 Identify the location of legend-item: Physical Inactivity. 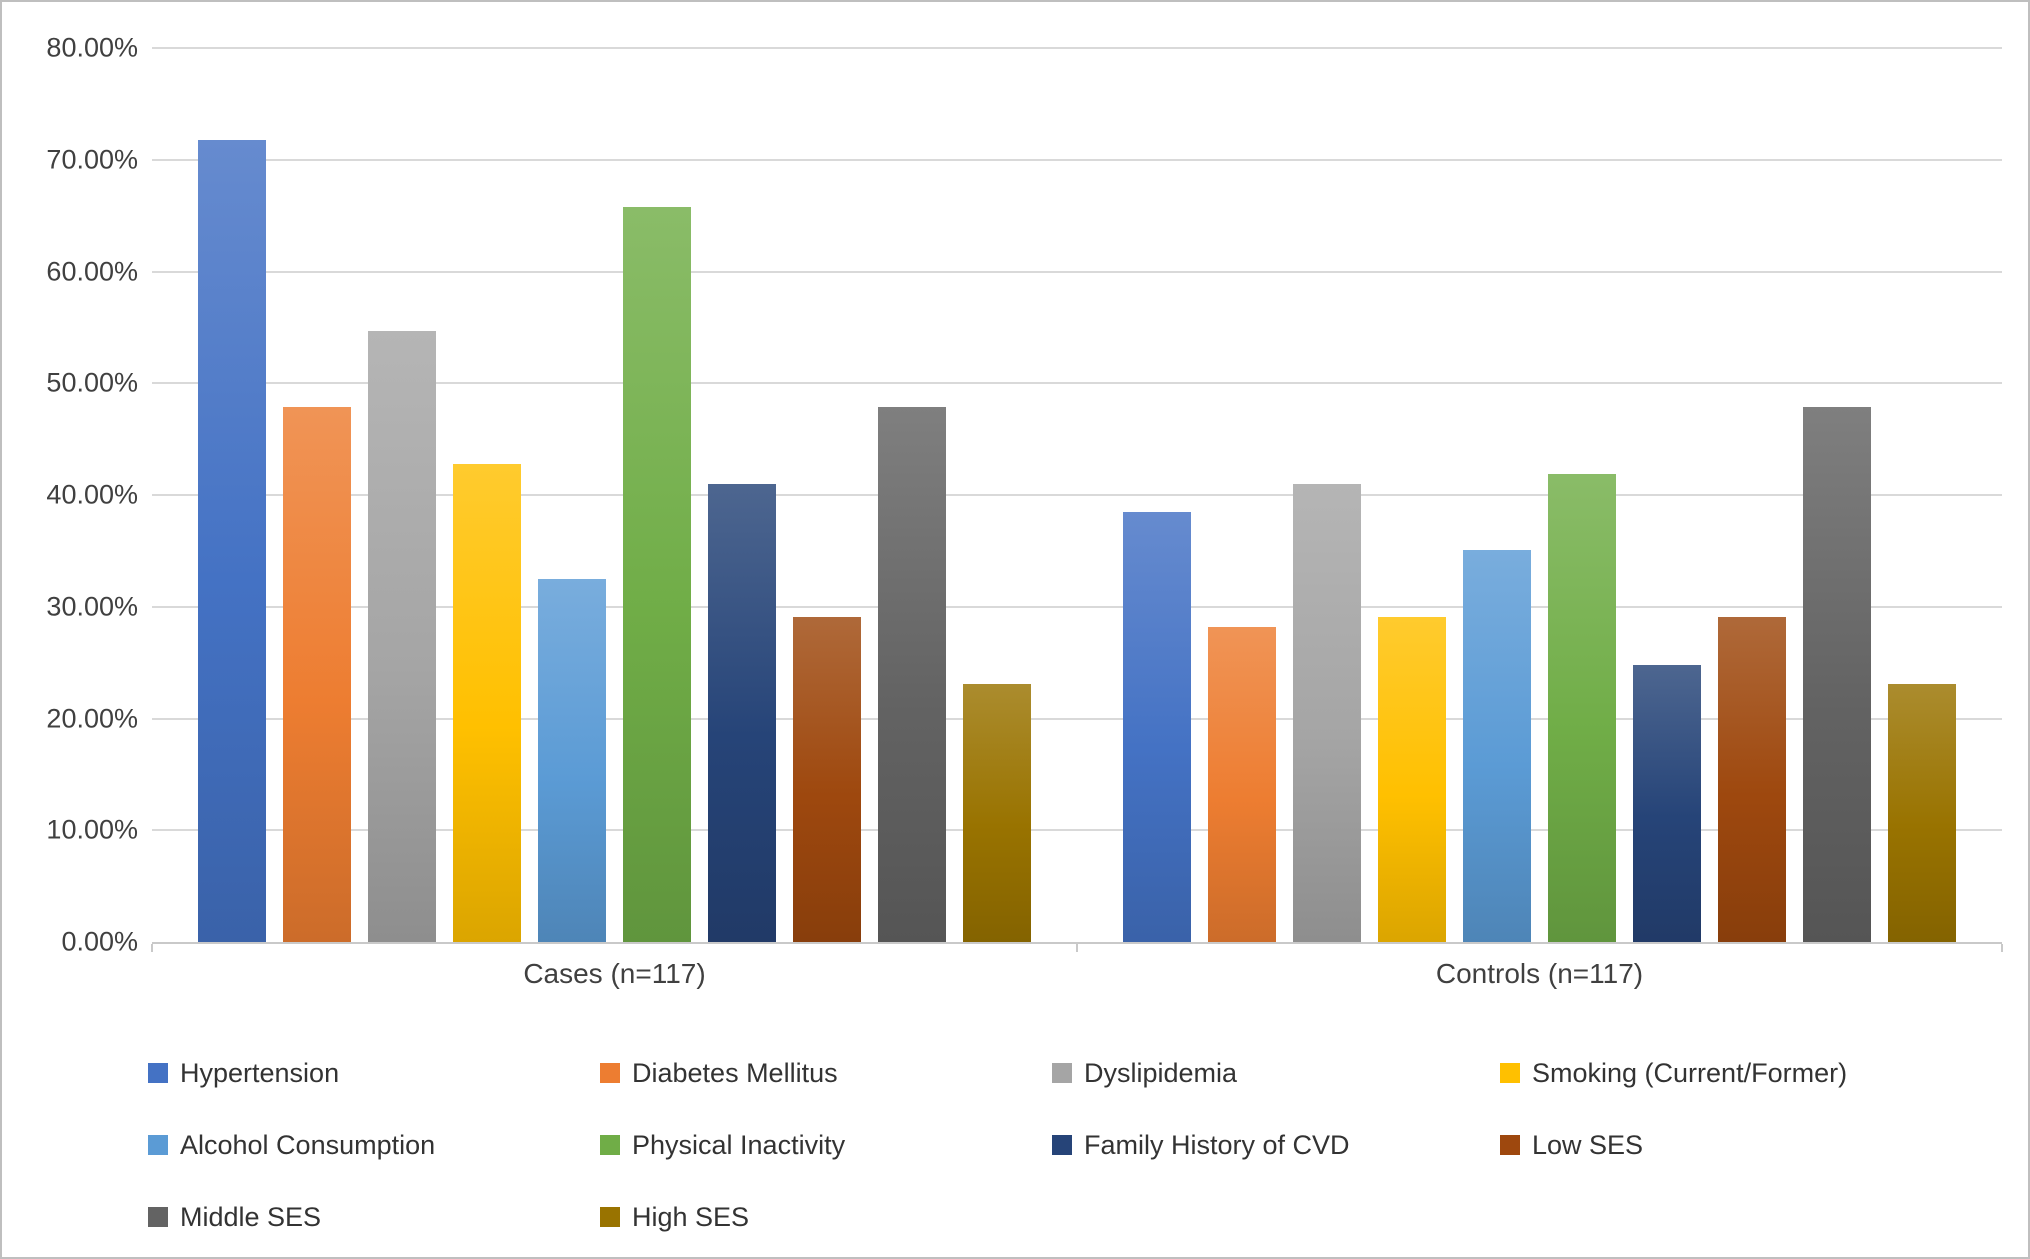
(826, 1145).